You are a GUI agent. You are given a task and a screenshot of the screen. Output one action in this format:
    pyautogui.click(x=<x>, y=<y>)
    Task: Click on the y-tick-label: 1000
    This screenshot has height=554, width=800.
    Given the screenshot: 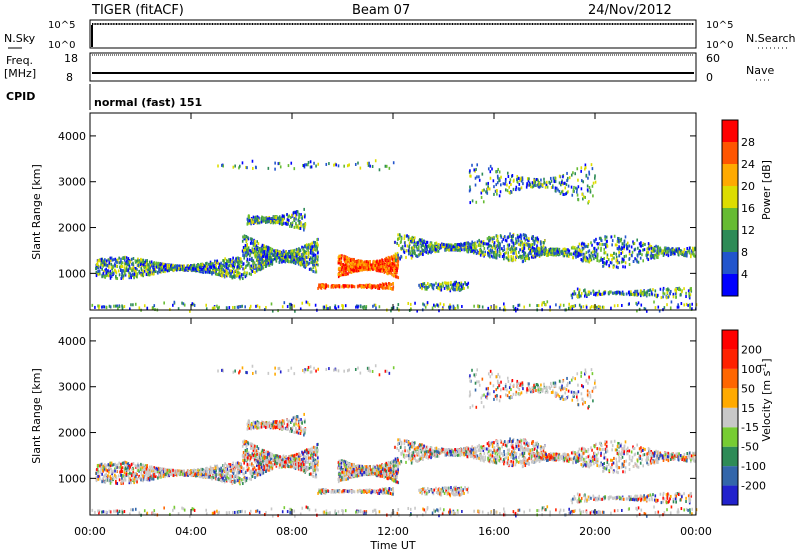 What is the action you would take?
    pyautogui.click(x=72, y=273)
    